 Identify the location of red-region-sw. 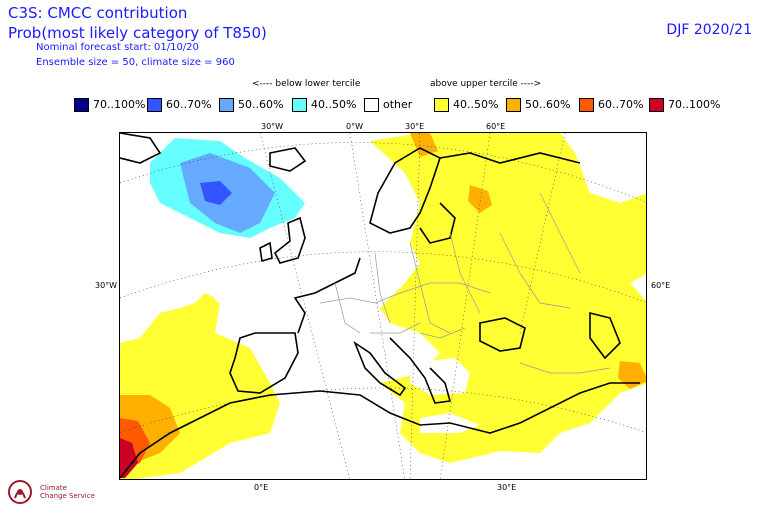
(129, 458).